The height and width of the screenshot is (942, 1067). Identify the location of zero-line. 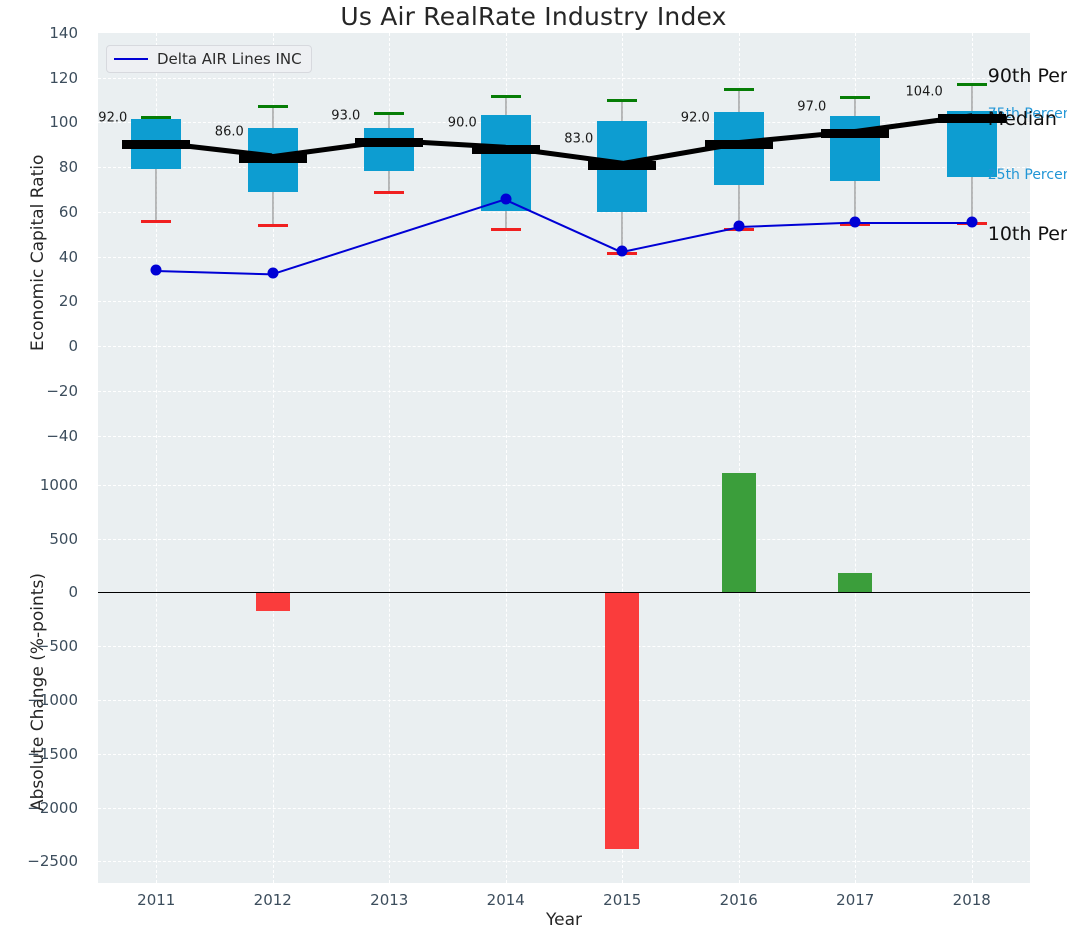
(564, 593).